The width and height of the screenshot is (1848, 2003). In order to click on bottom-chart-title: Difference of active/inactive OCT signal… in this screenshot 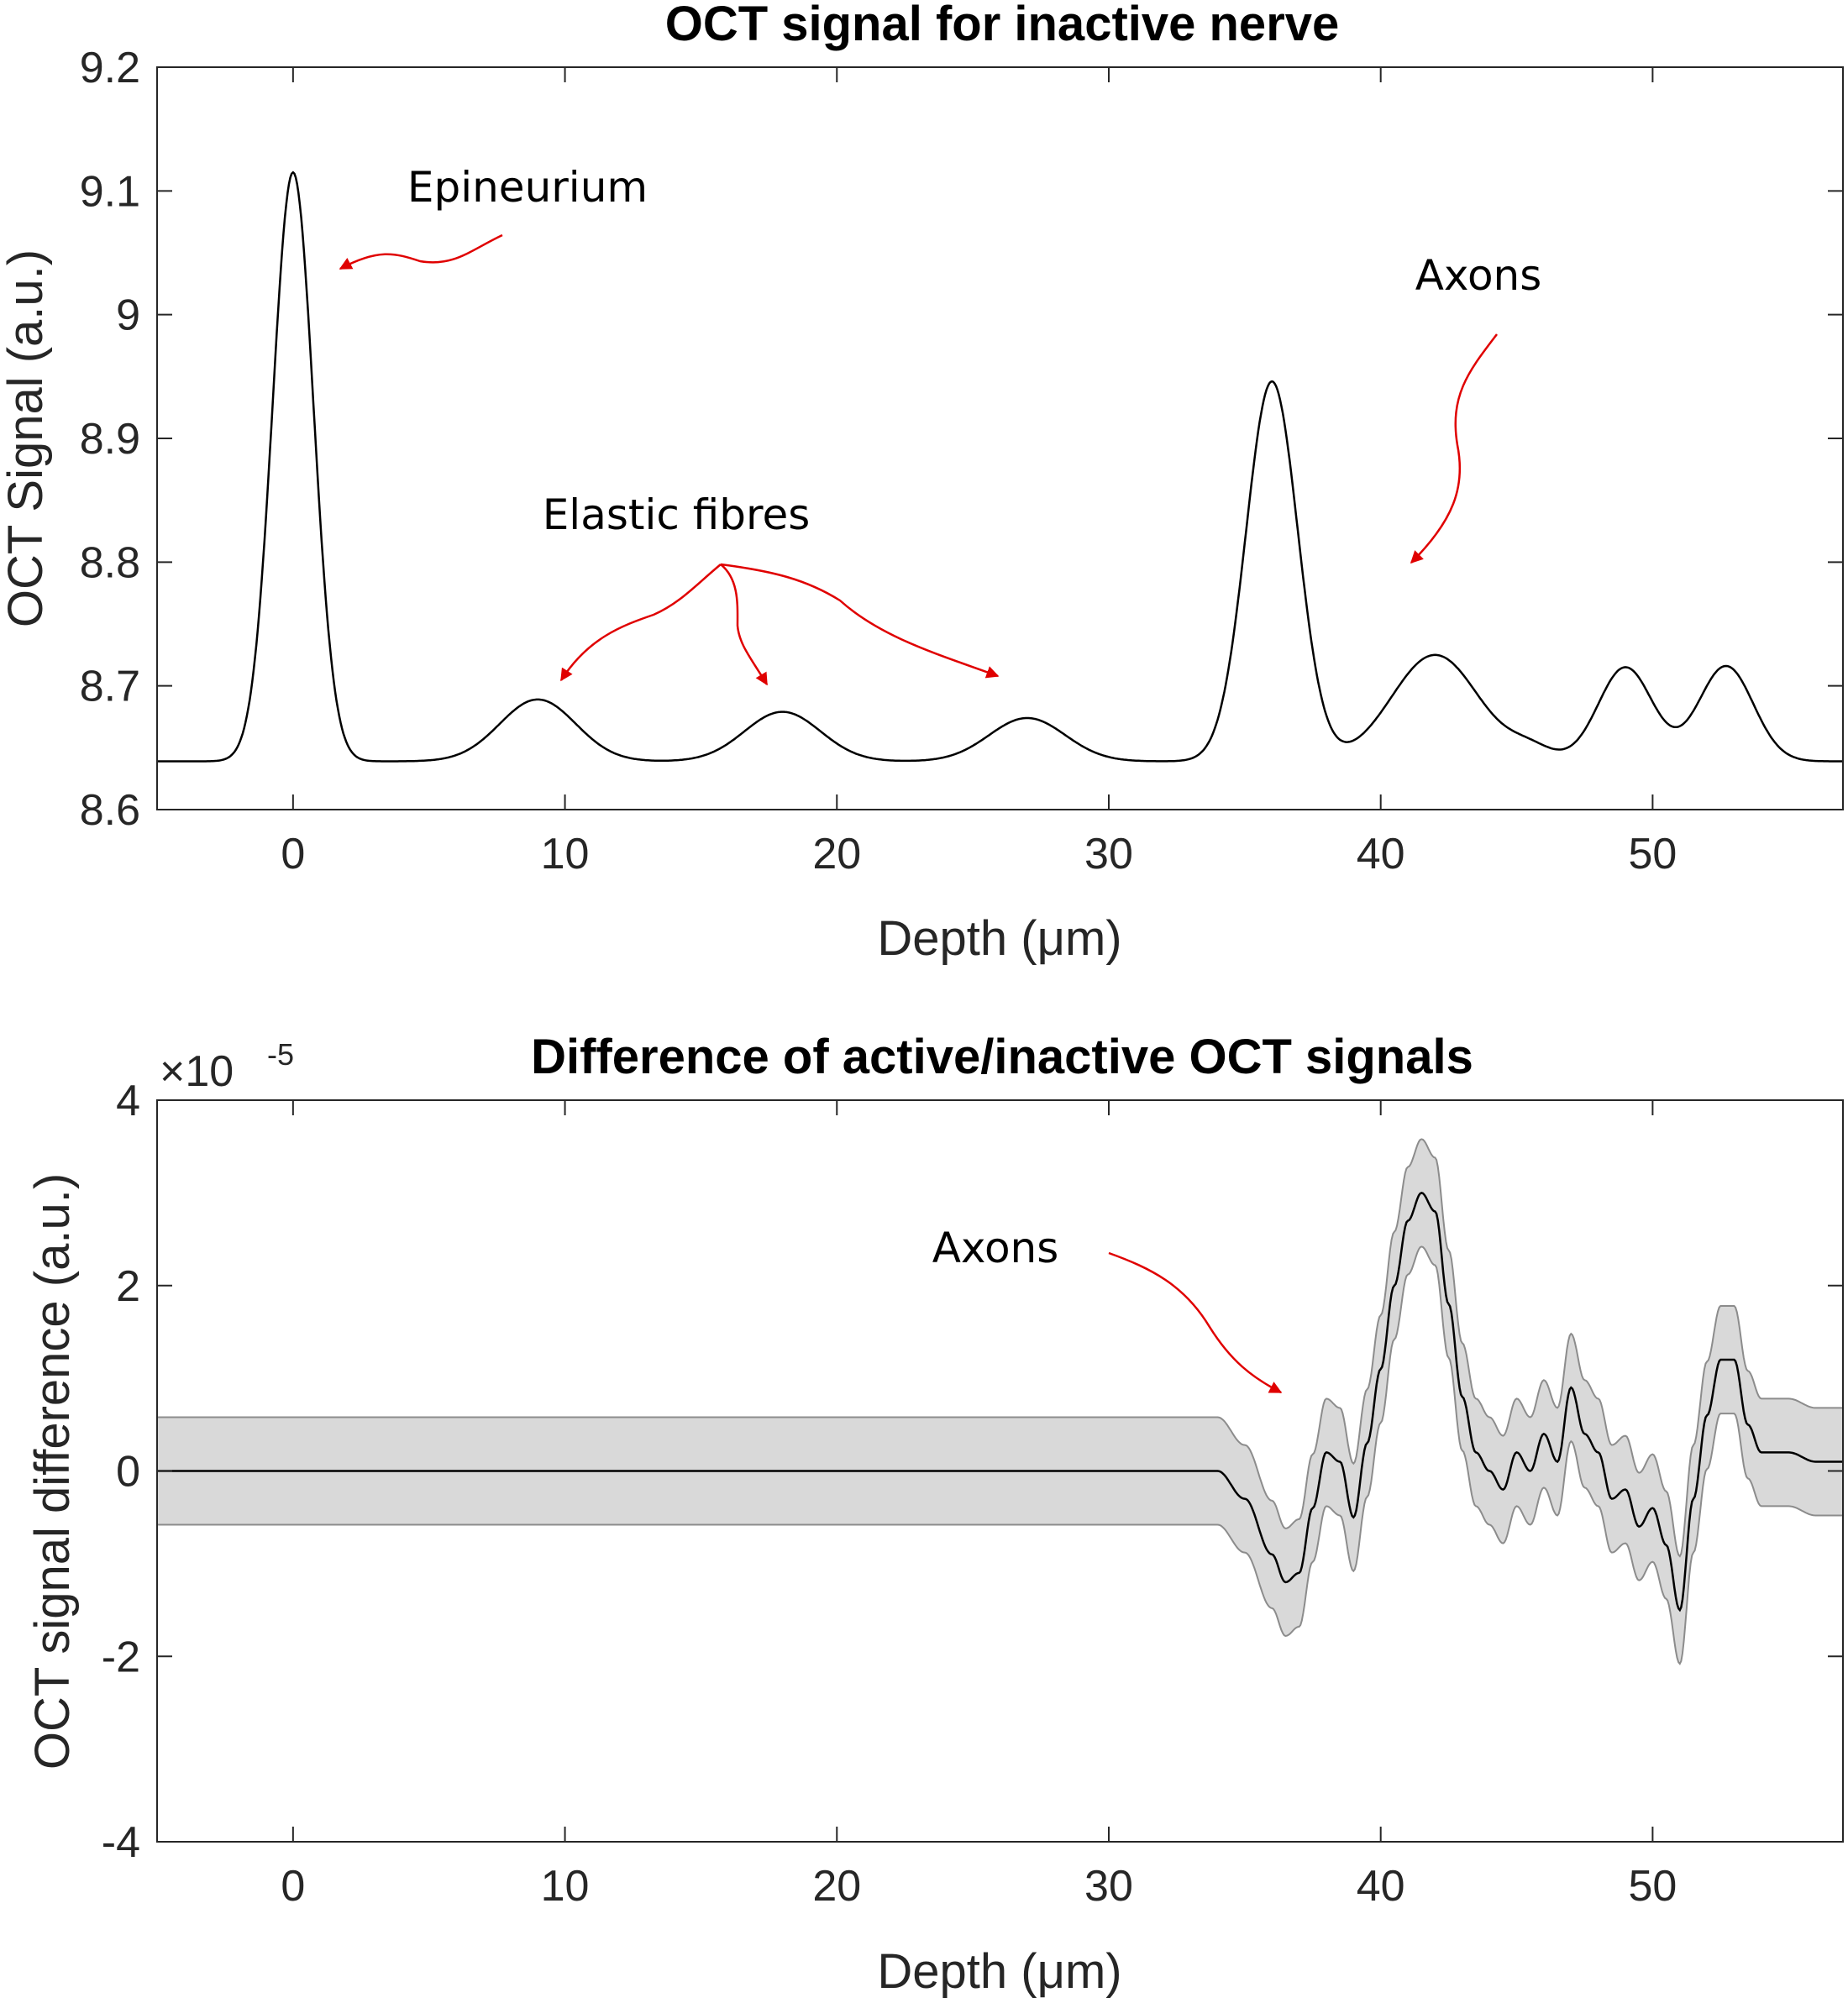, I will do `click(1002, 1057)`.